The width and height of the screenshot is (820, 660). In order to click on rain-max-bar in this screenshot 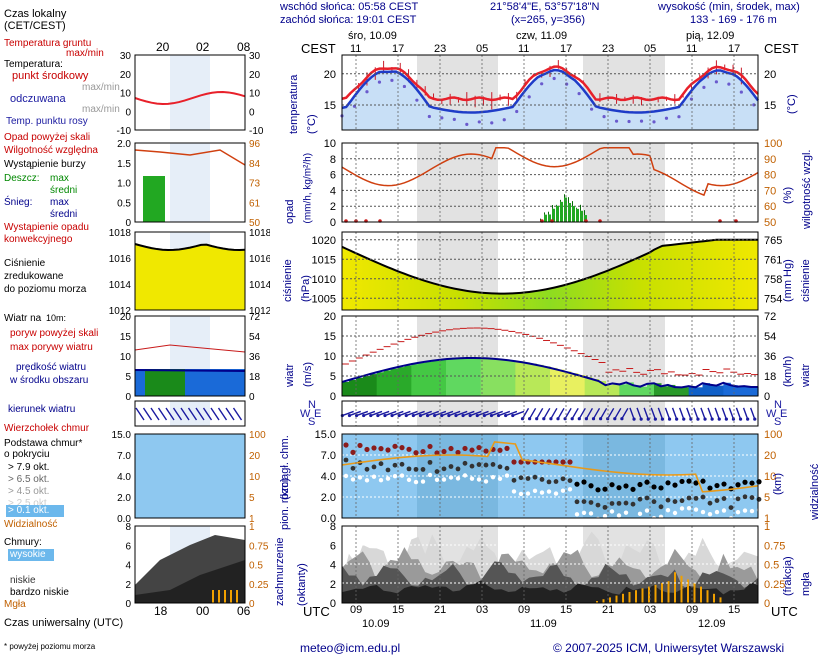, I will do `click(568, 200)`.